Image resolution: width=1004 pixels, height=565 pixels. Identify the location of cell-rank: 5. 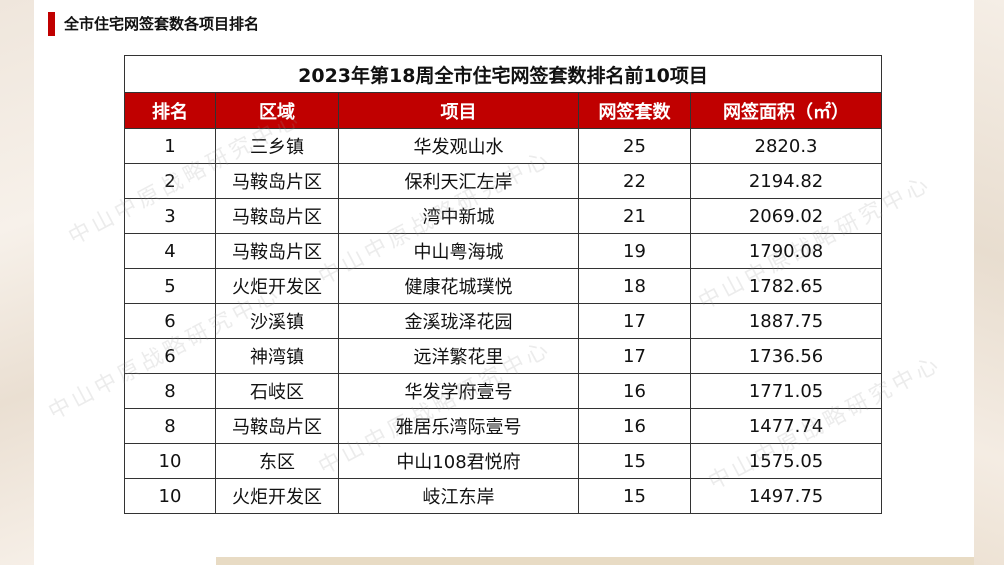
(170, 286).